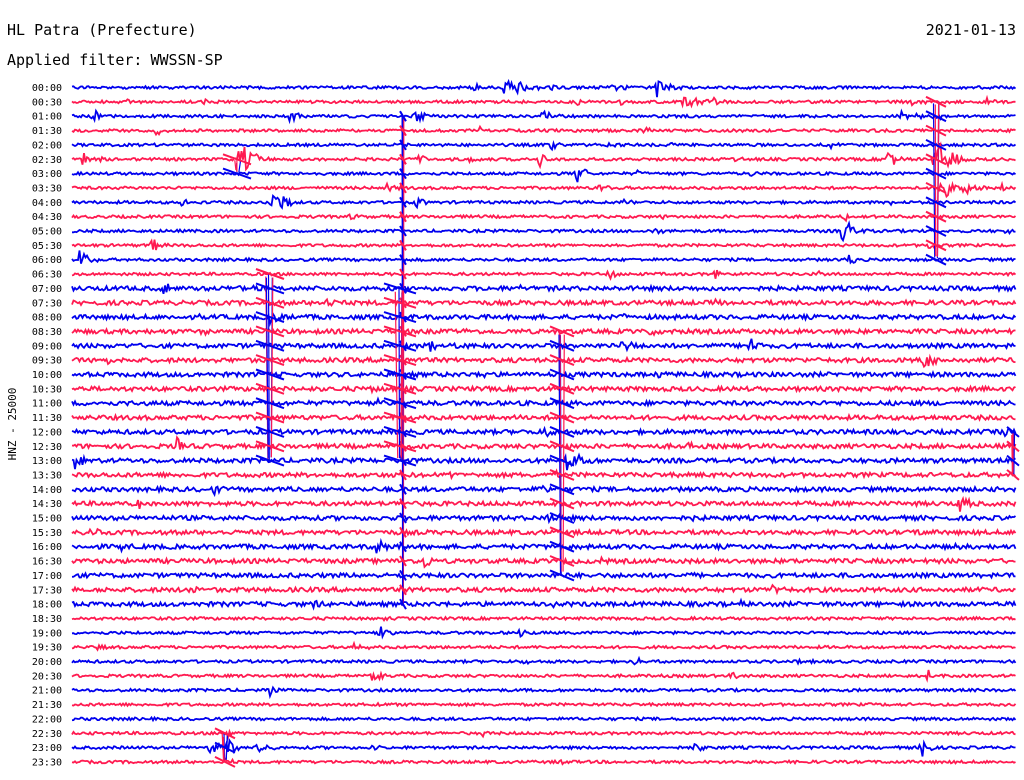 This screenshot has height=780, width=1024. I want to click on time-label: 06:30, so click(47, 275).